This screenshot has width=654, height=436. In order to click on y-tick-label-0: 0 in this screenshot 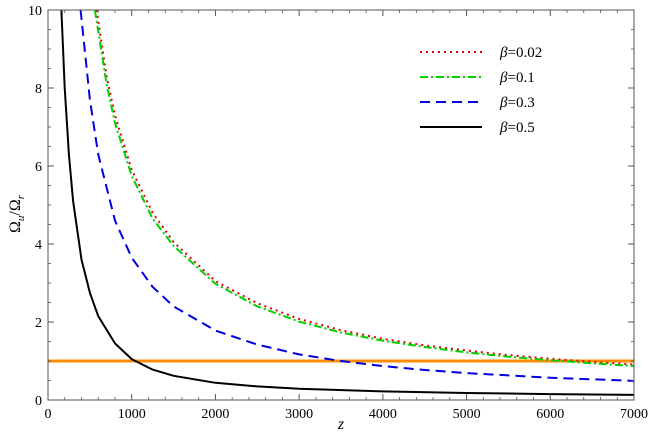, I will do `click(38, 401)`.